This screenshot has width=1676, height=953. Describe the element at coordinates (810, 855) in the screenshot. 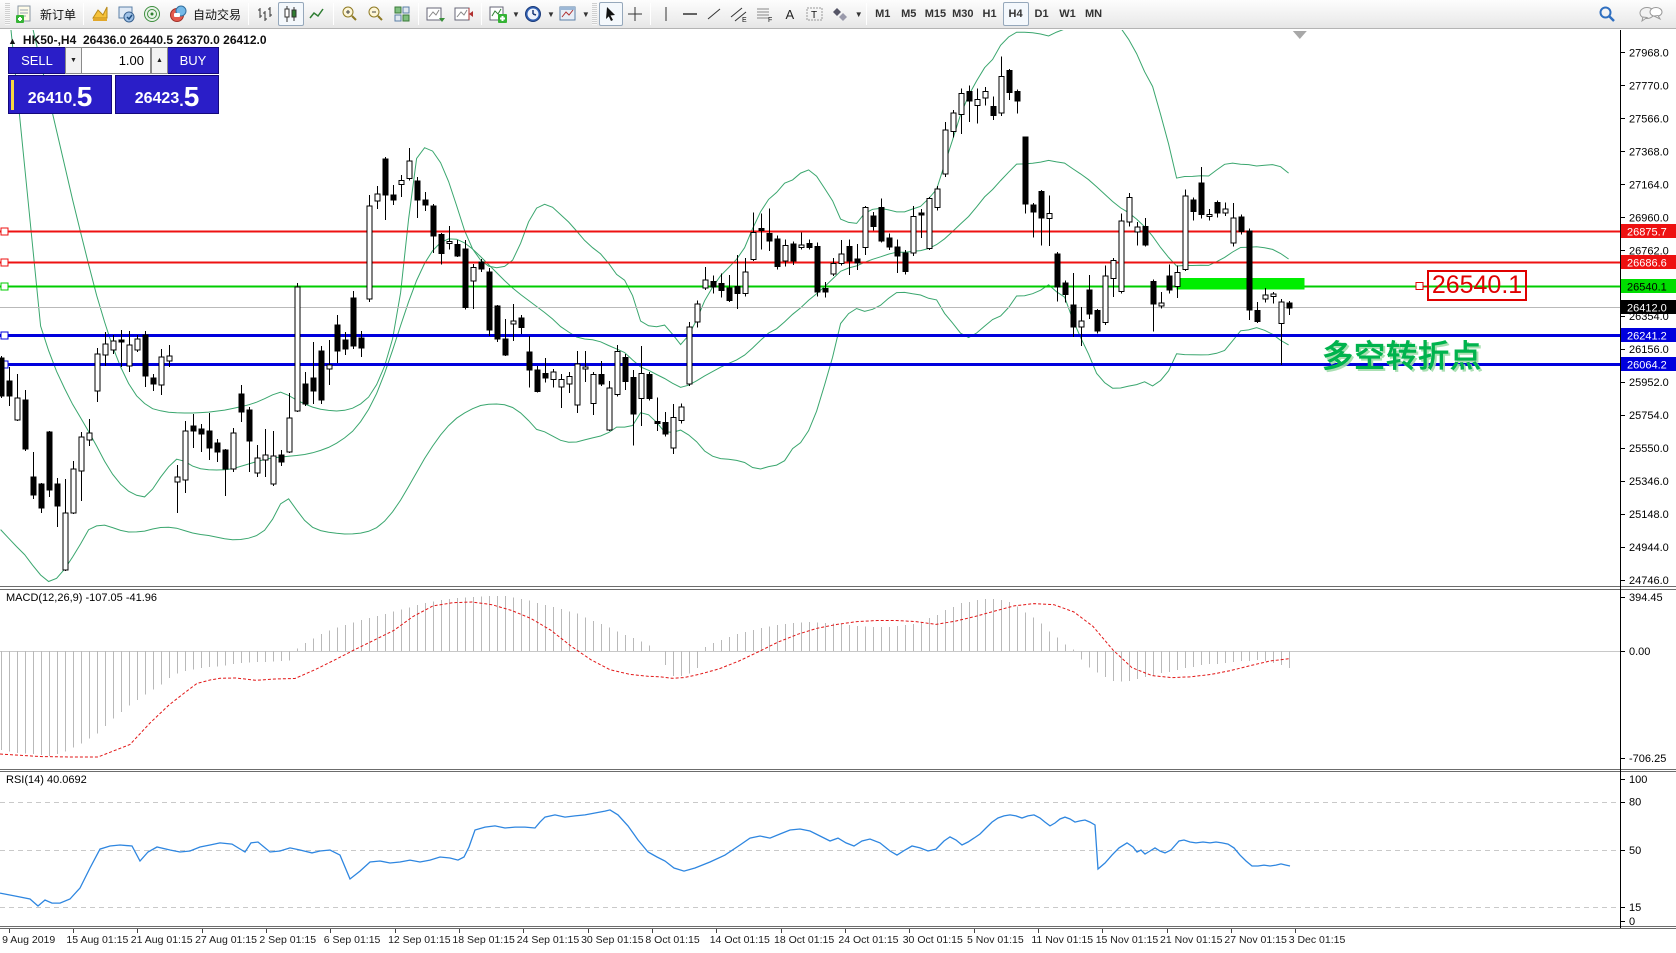

I see `rsi-grid-lines` at that location.